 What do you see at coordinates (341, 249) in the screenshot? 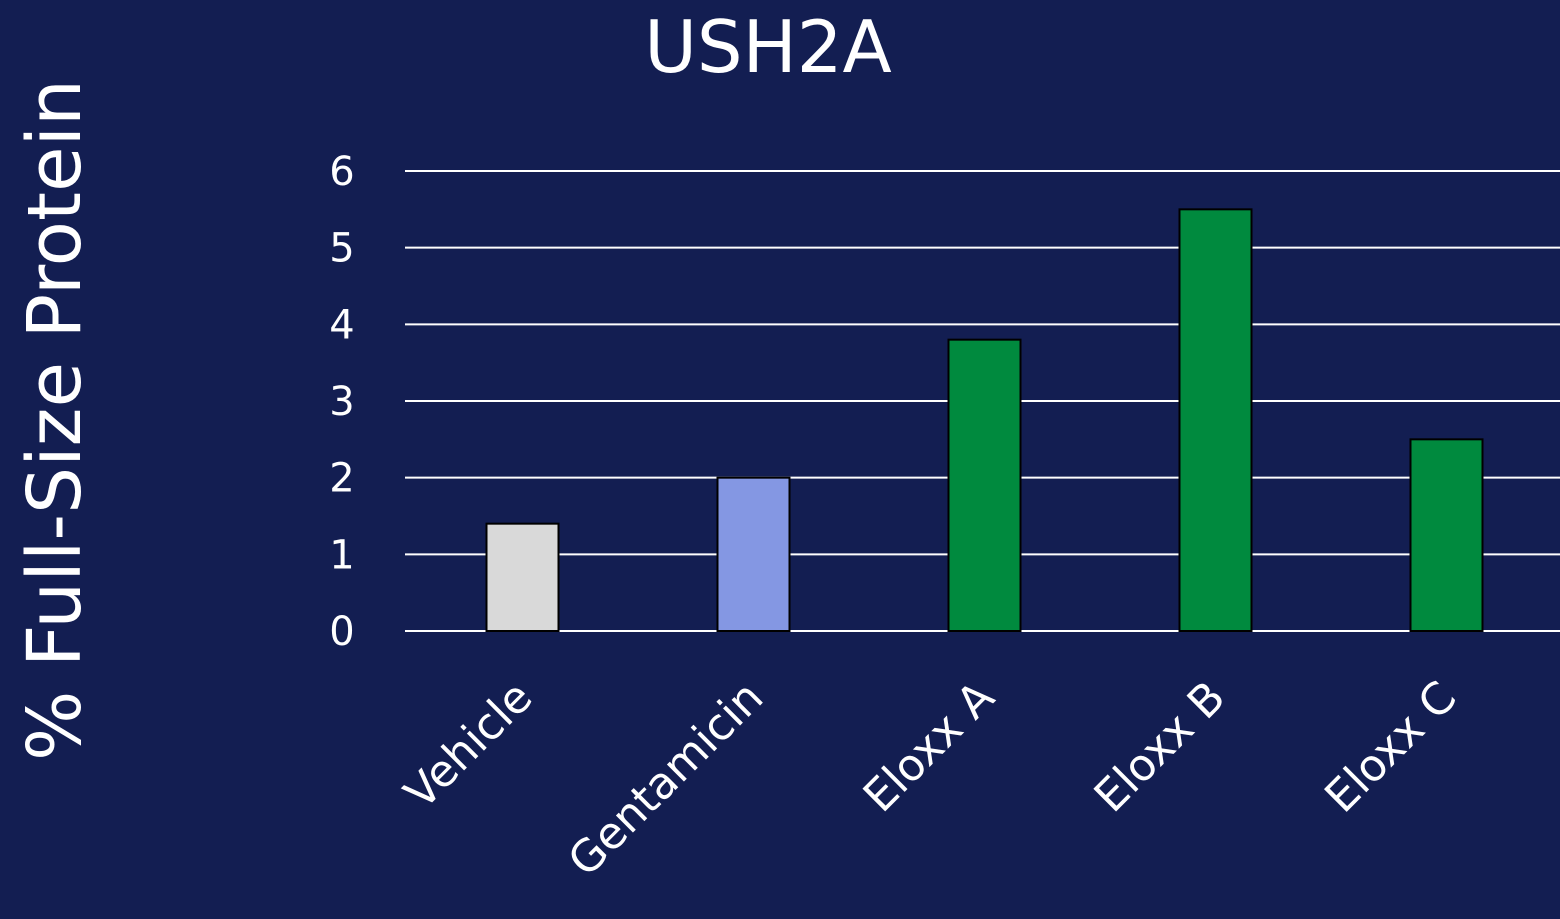
I see `y-tick-label: 5` at bounding box center [341, 249].